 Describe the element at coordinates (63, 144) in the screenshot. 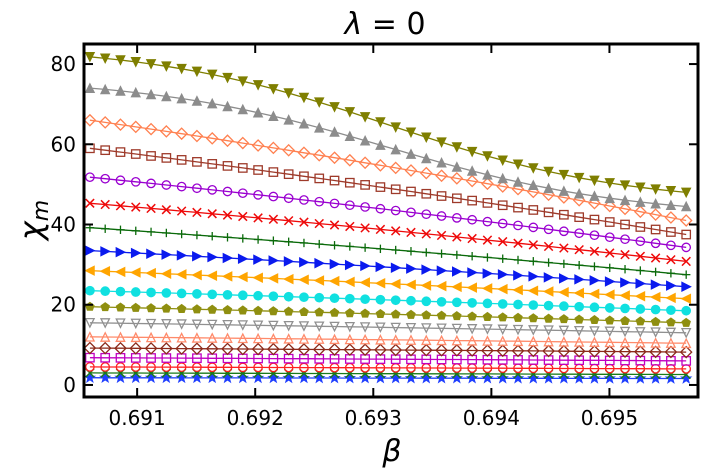

I see `y-tick-label: 60` at that location.